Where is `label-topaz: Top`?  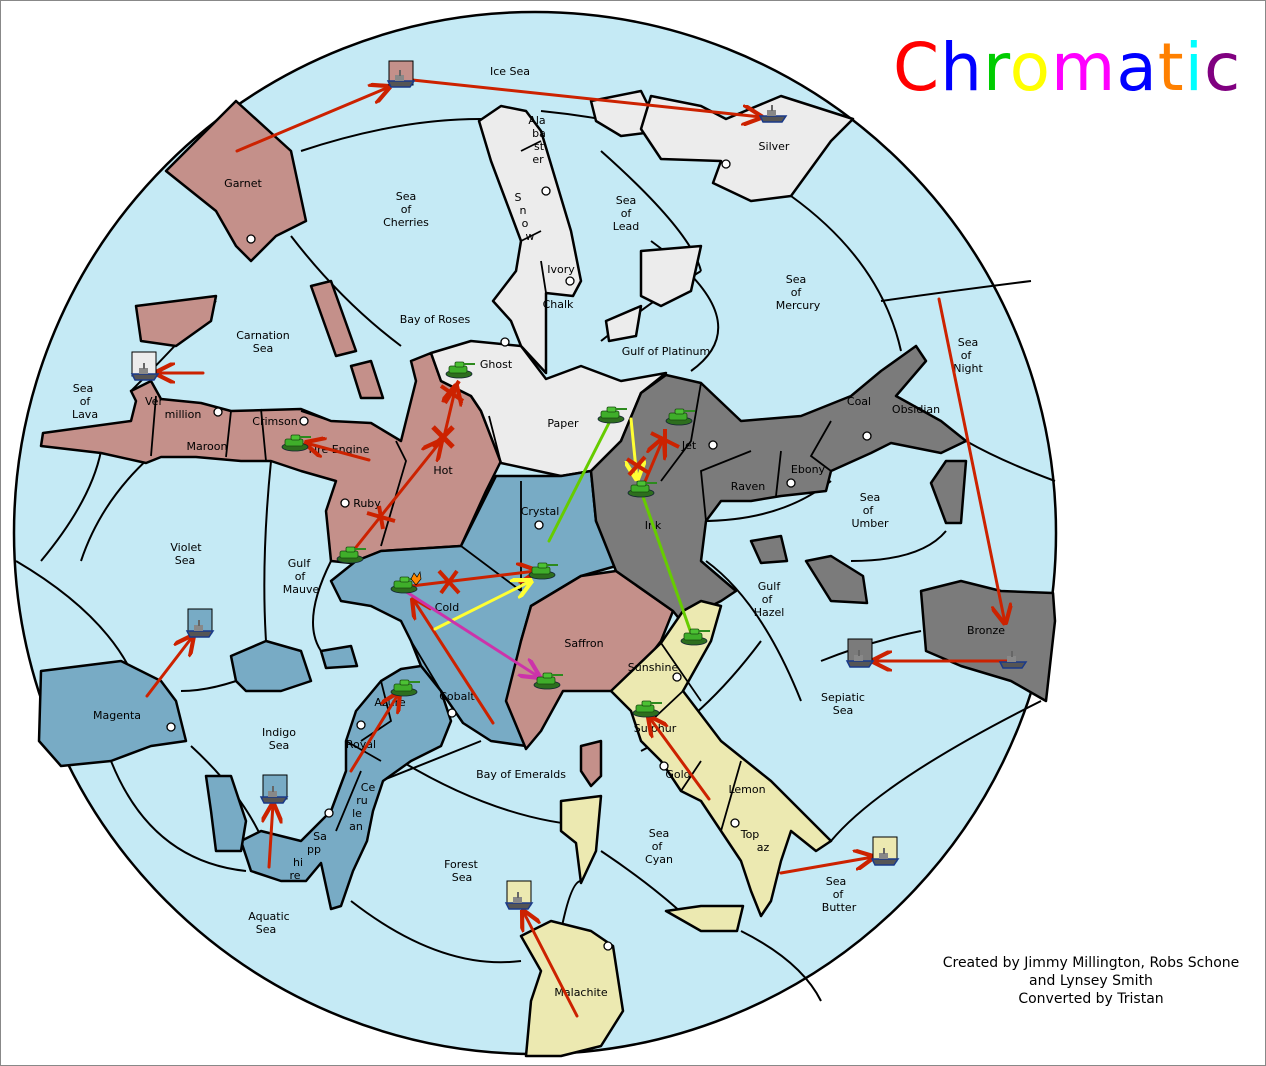
label-topaz: Top is located at coordinates (750, 834).